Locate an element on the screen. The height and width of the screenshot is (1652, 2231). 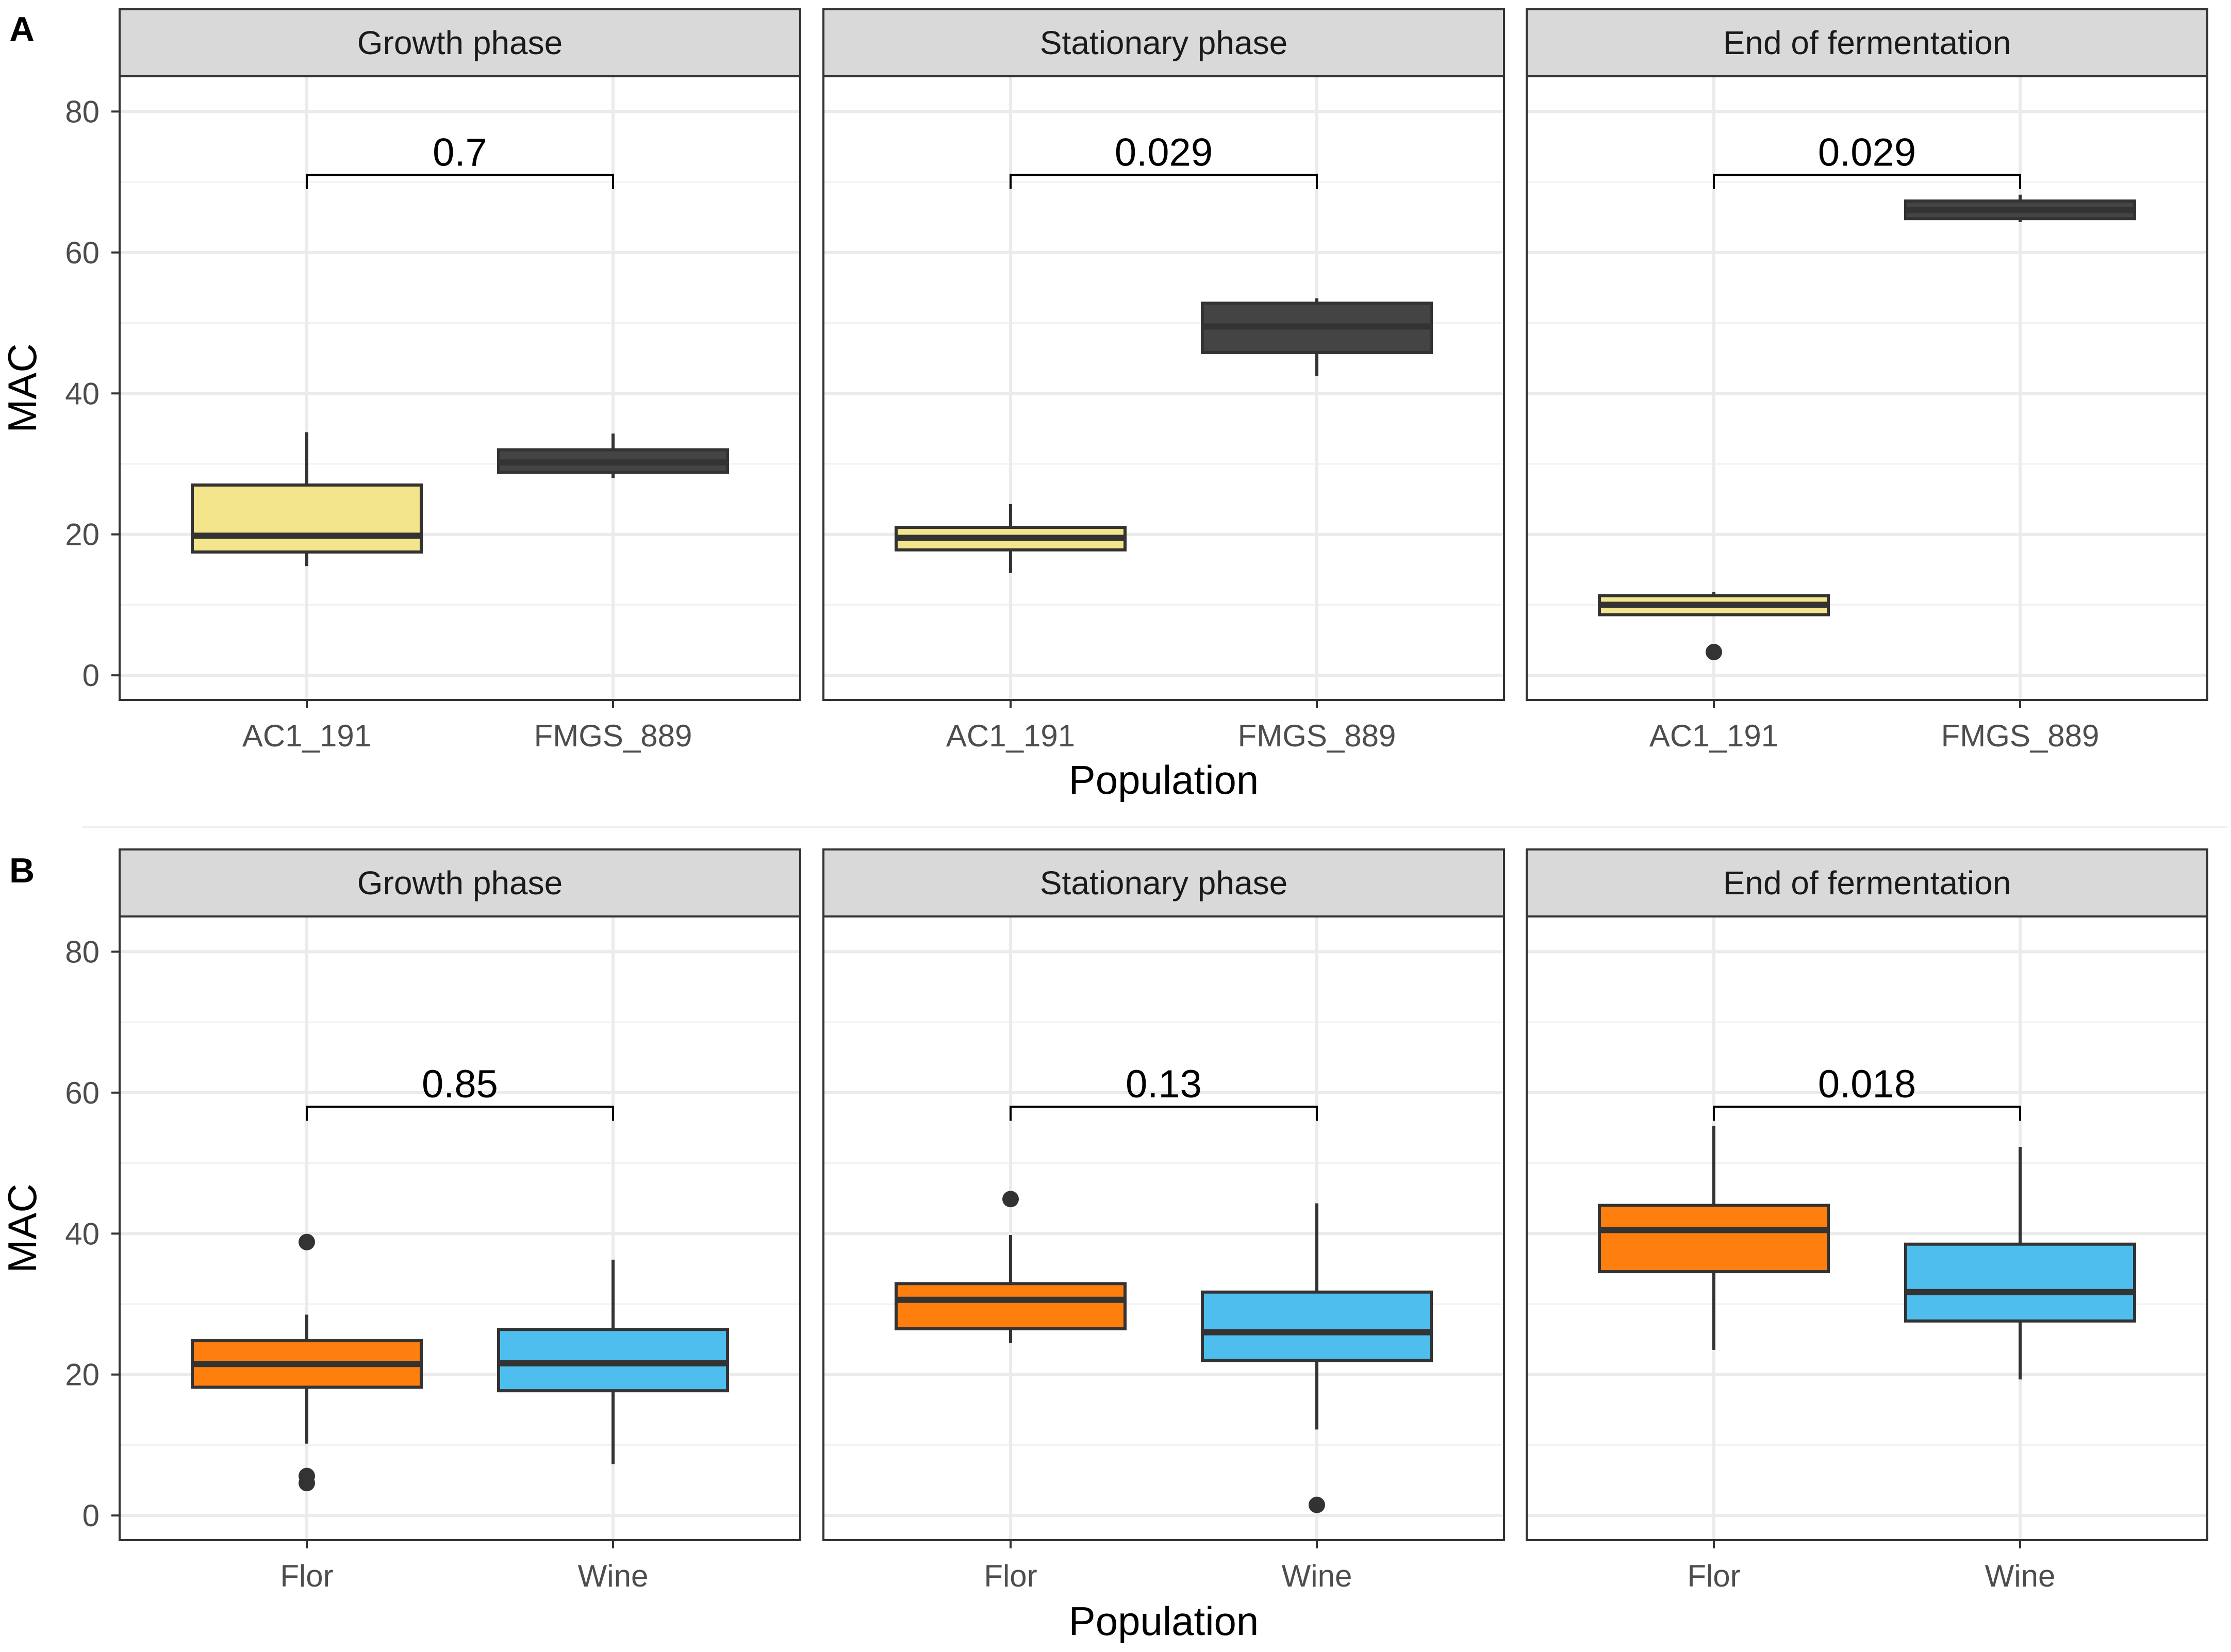
facet-stationary-phase: Stationary phase AC1_191 FMGS_889 0.029 is located at coordinates (1163, 381).